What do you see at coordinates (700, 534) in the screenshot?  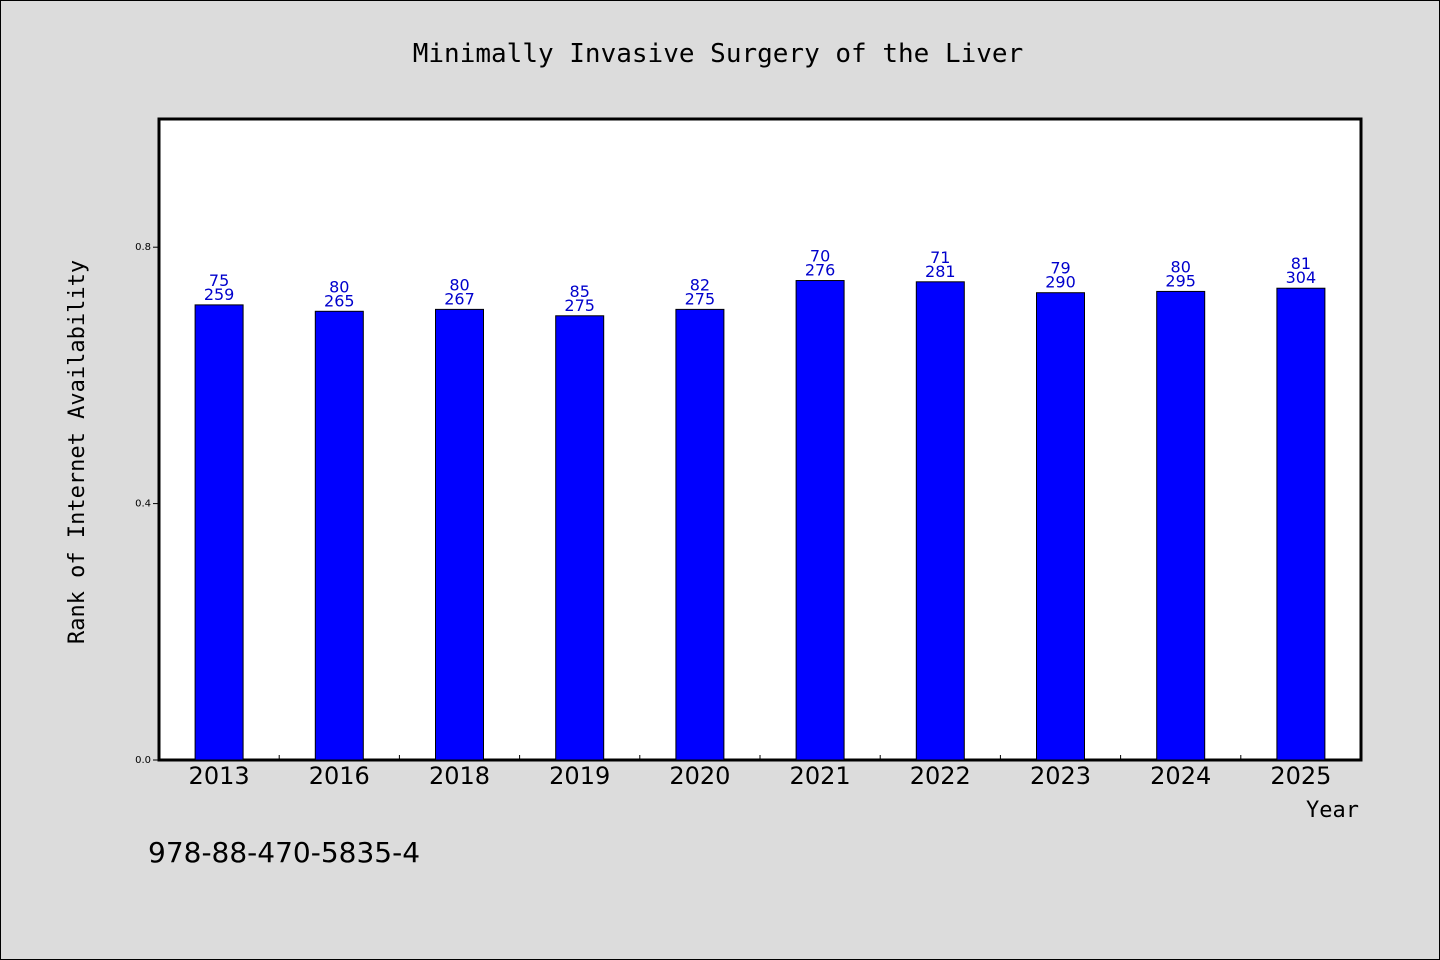 I see `bar-2020` at bounding box center [700, 534].